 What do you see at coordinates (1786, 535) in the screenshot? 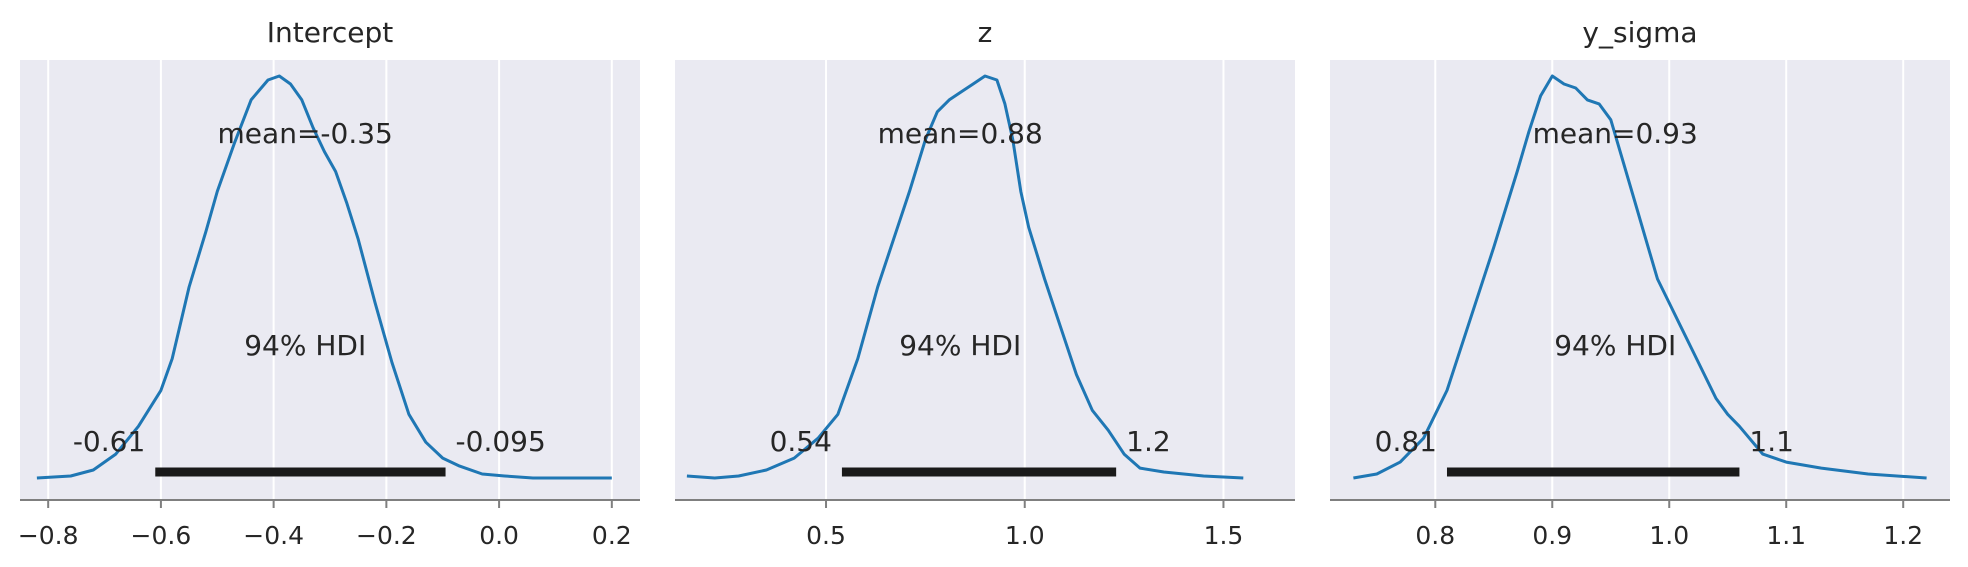
I see `x-tick-label: 1.1` at bounding box center [1786, 535].